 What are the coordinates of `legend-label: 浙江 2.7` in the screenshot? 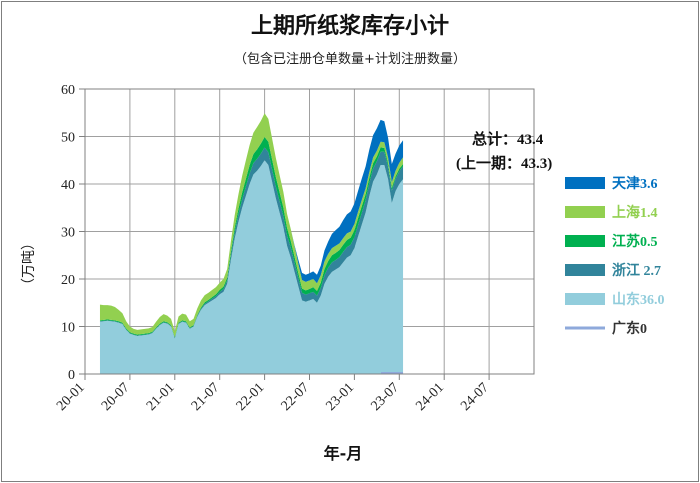 It's located at (636, 270).